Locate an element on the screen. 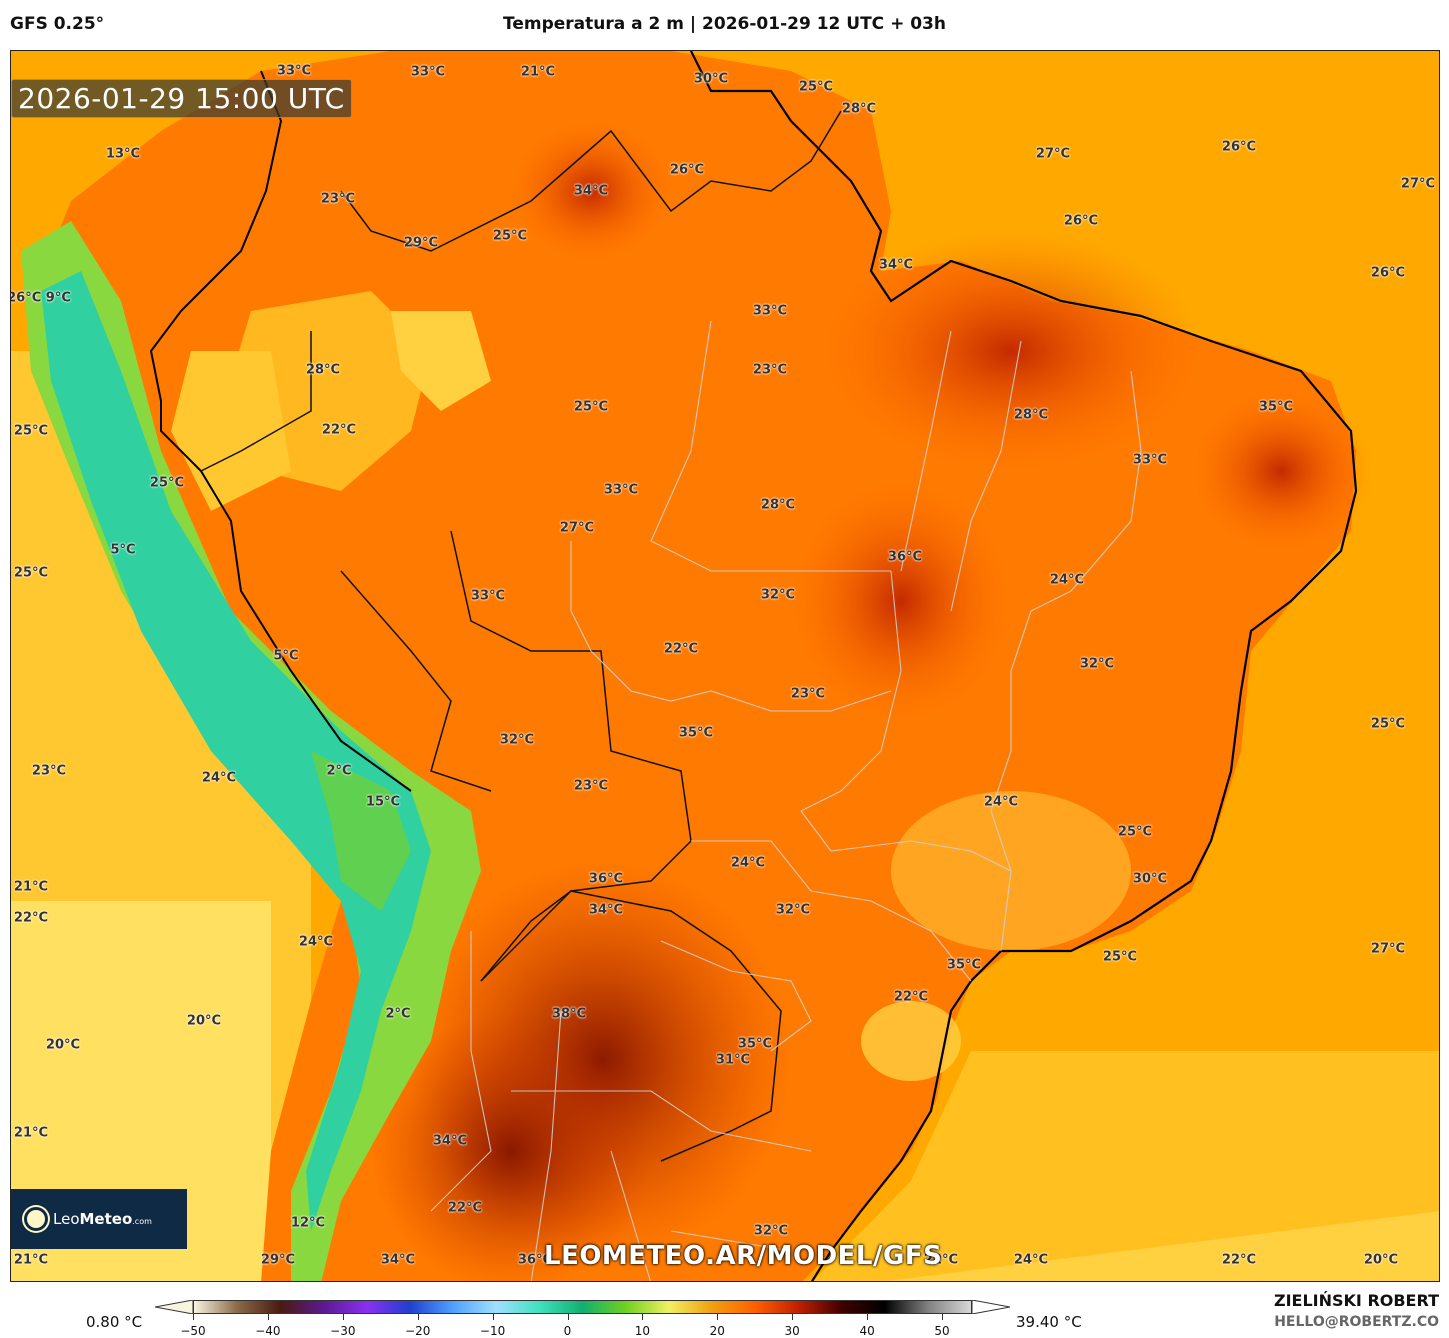 This screenshot has height=1338, width=1449. sun-icon is located at coordinates (36, 1219).